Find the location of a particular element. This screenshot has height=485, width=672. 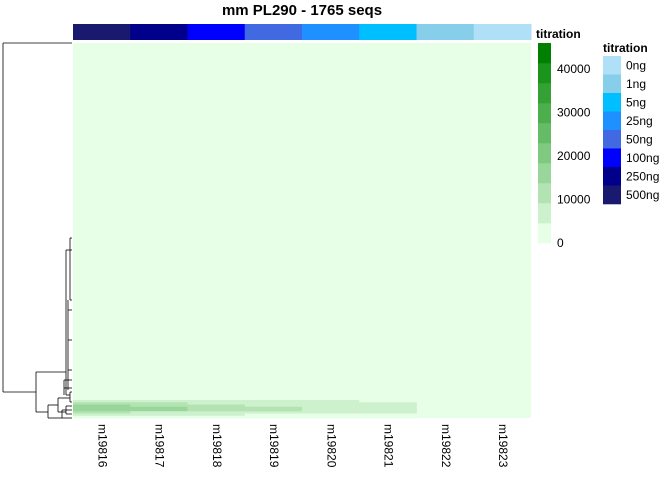

color-scale-tick-label: 40000 is located at coordinates (574, 69).